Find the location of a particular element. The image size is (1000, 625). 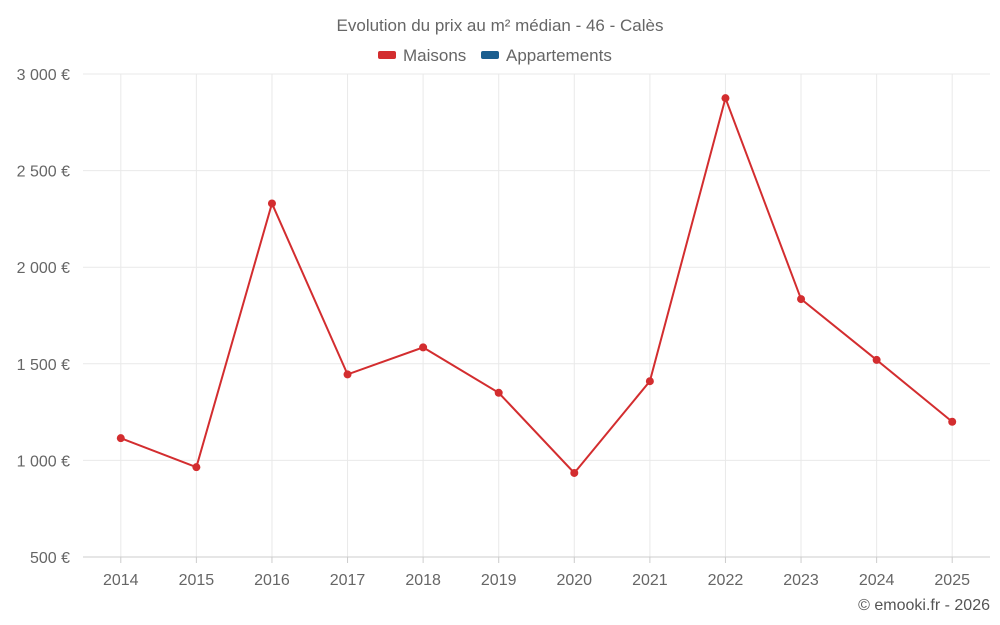

x-tick-label: 2019 is located at coordinates (499, 580).